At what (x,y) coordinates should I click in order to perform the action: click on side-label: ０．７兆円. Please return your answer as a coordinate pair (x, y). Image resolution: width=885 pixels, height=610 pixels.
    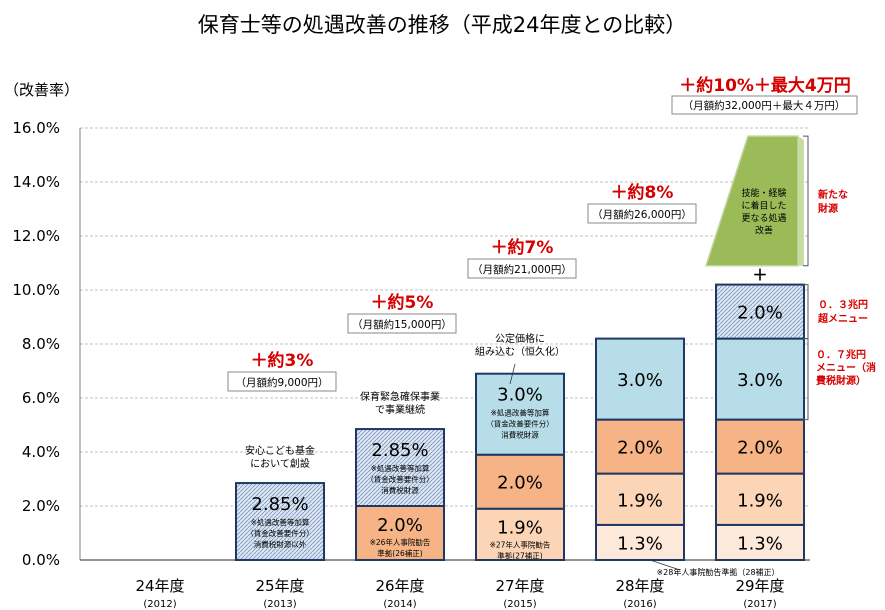
    Looking at the image, I should click on (841, 354).